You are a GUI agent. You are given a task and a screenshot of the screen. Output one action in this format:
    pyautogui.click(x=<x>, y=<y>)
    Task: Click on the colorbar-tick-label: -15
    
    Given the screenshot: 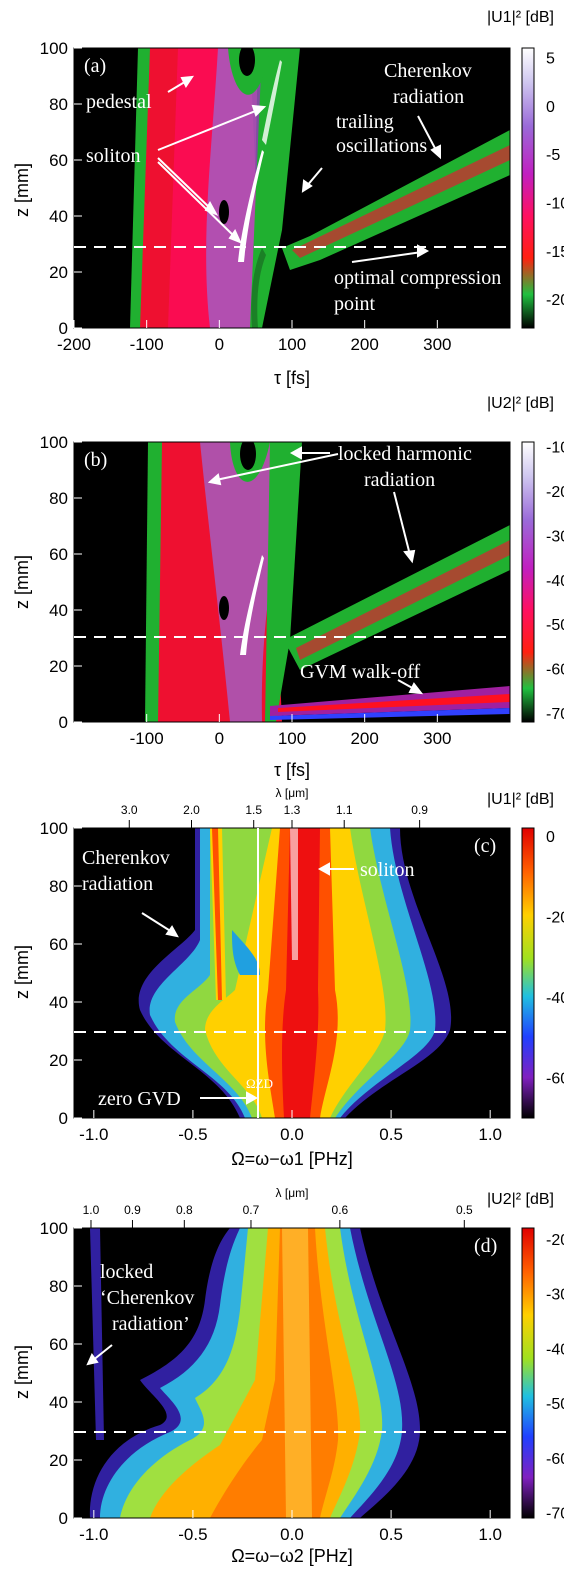 What is the action you would take?
    pyautogui.click(x=555, y=252)
    